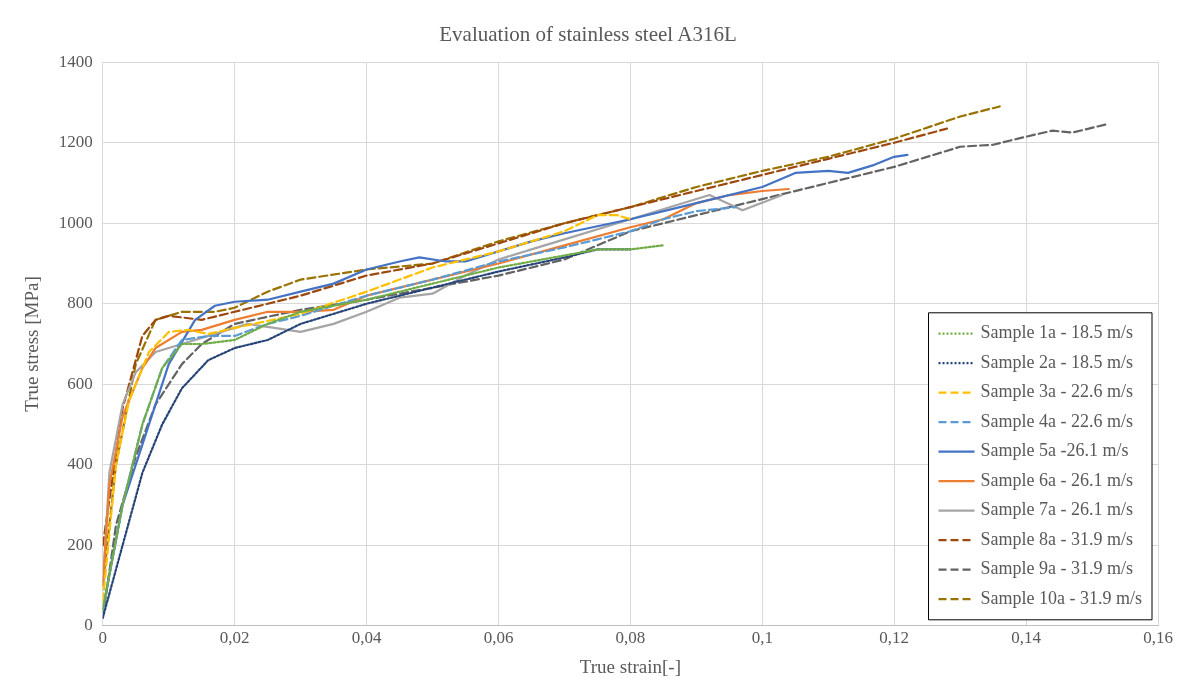 This screenshot has width=1188, height=699. I want to click on y-axis-title: True stress [MPa], so click(32, 344).